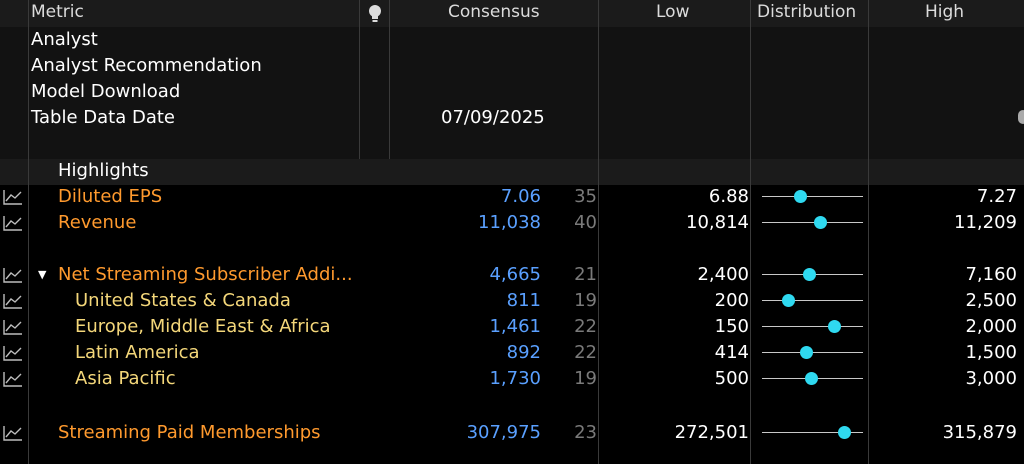 This screenshot has height=464, width=1024. Describe the element at coordinates (125, 378) in the screenshot. I see `row-label: Asia Pacific` at that location.